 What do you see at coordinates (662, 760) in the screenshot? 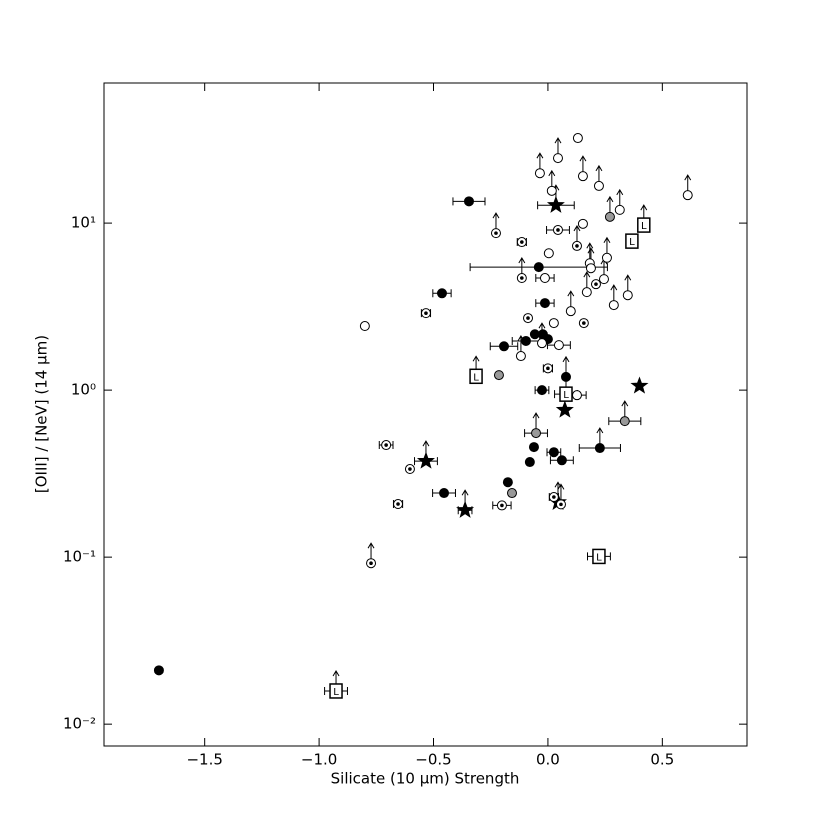
I see `x-tick-label: 0.5` at bounding box center [662, 760].